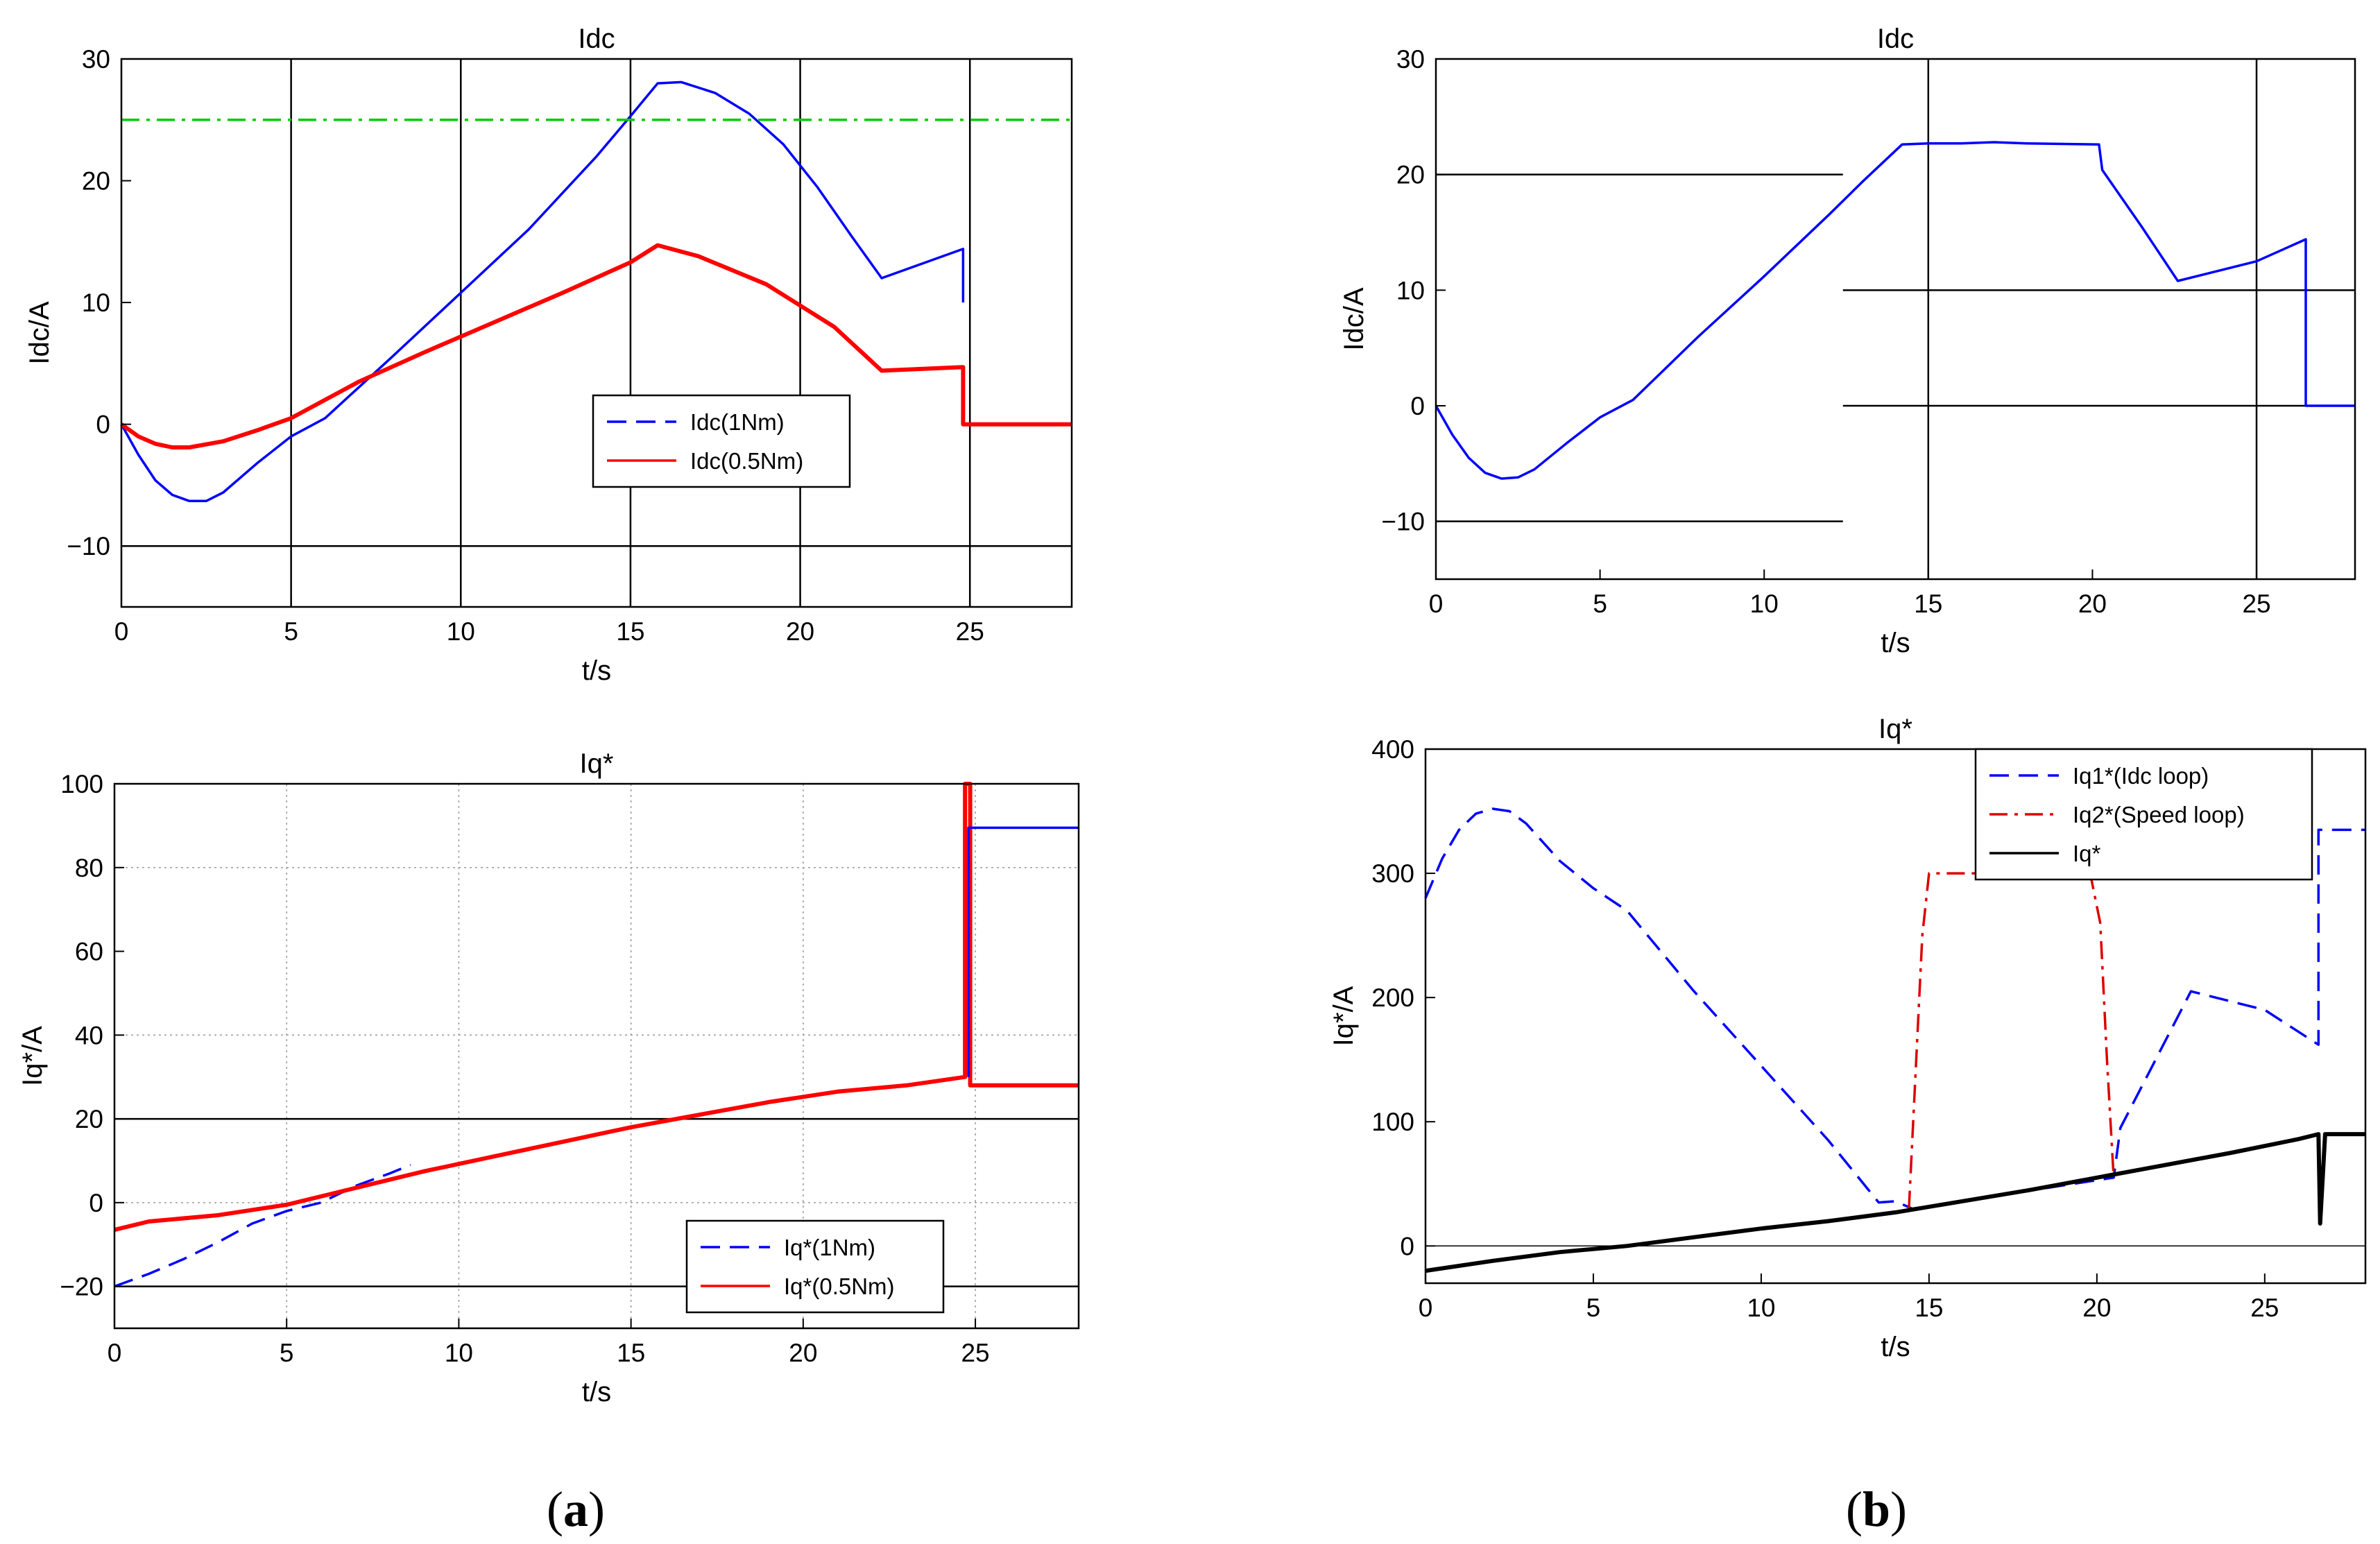 The height and width of the screenshot is (1544, 2380). What do you see at coordinates (89, 868) in the screenshot?
I see `y-tick-label: 80` at bounding box center [89, 868].